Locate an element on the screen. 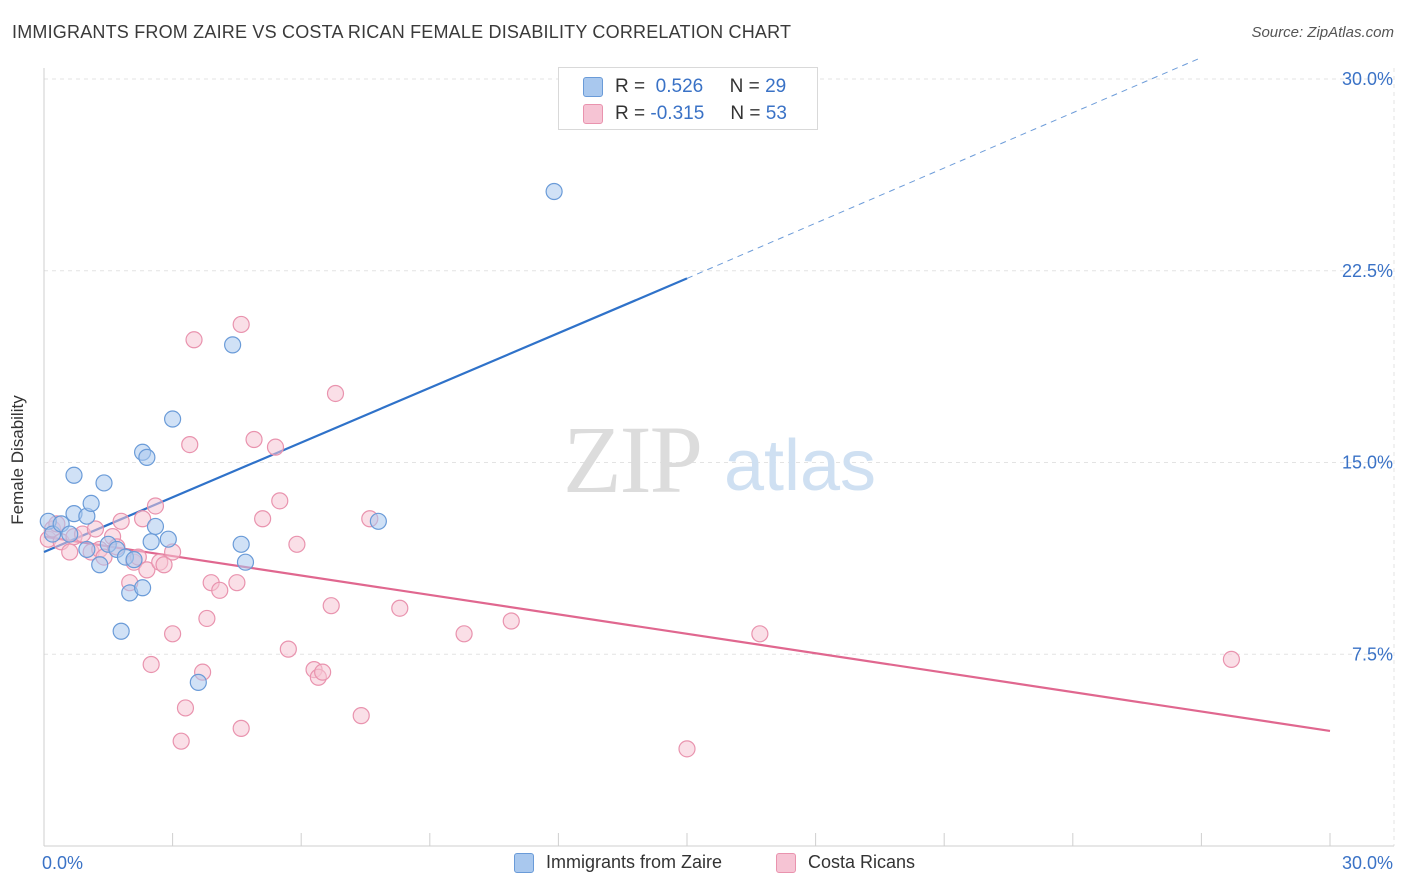  legend-row-costa-rica: R = -0.315 N = 53 is located at coordinates (685, 114).